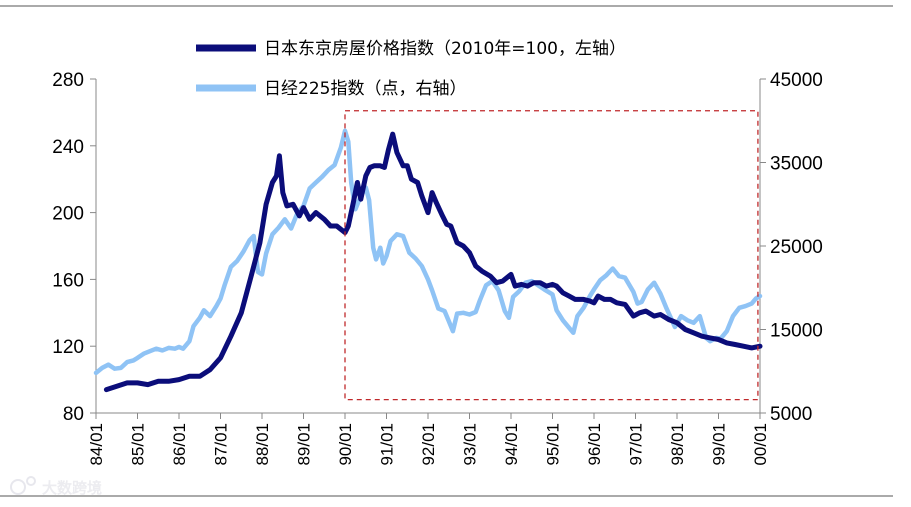  I want to click on left-axis-tick-label: 160, so click(68, 280).